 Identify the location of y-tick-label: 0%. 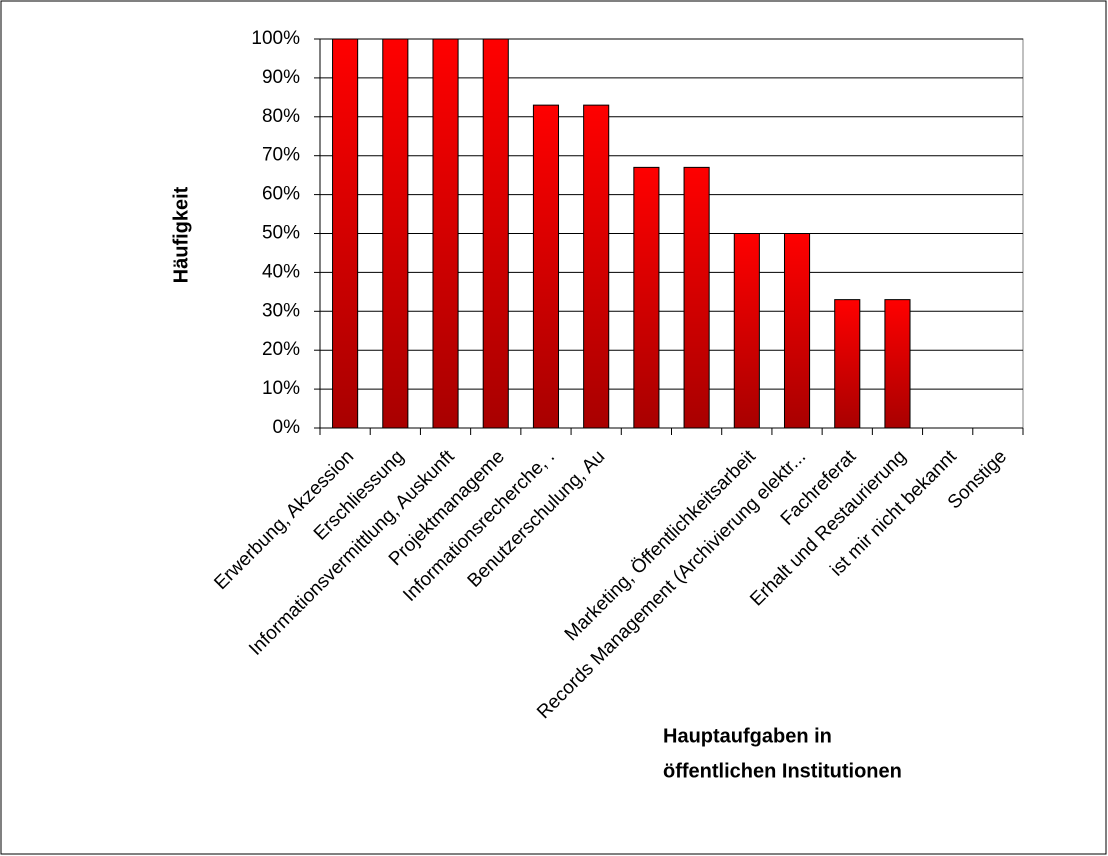
(287, 427).